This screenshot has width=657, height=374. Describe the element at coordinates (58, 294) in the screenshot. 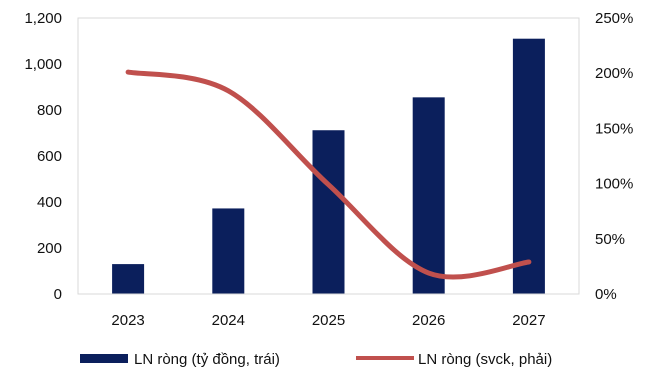

I see `left-axis-tick-label: 0` at that location.